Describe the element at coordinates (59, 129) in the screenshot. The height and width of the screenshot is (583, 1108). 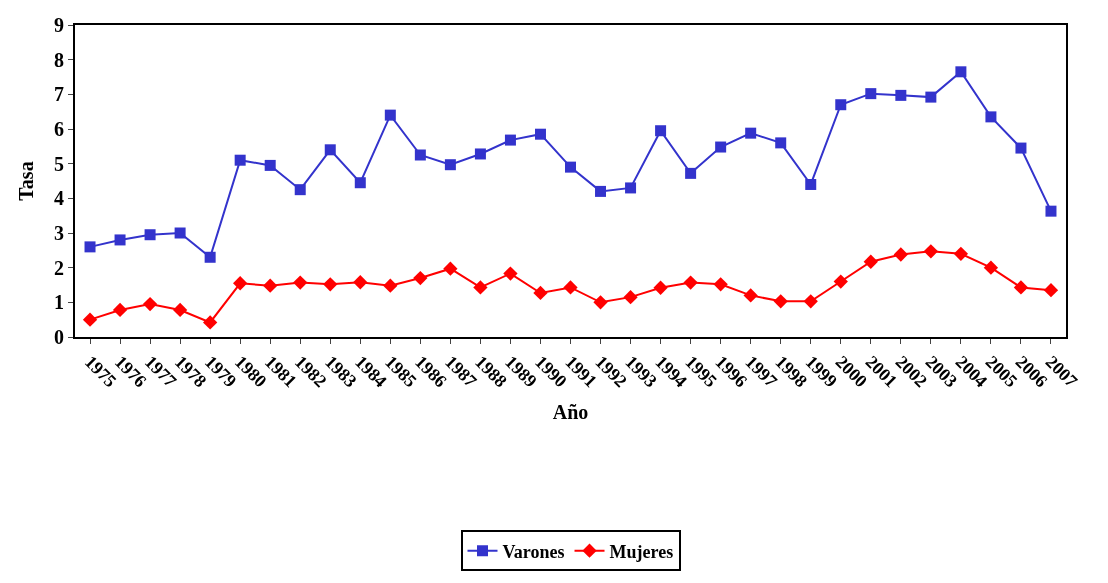
I see `y-tick-label: 6` at that location.